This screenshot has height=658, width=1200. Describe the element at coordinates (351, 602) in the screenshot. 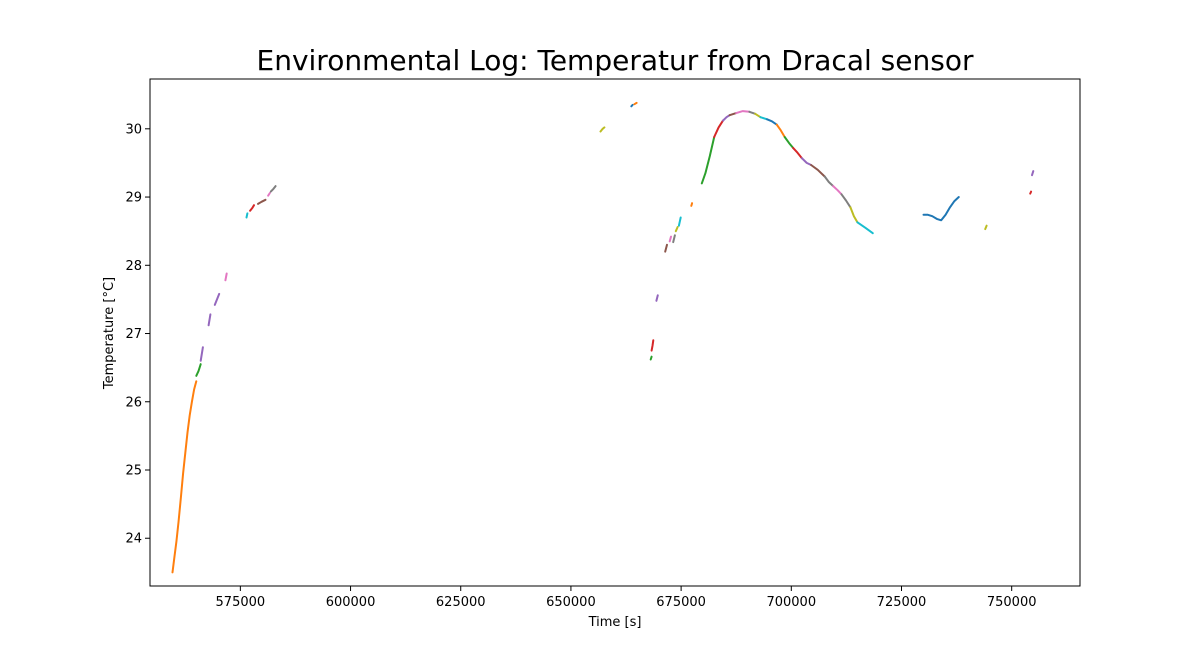

I see `x-tick-label-2: 600000` at that location.